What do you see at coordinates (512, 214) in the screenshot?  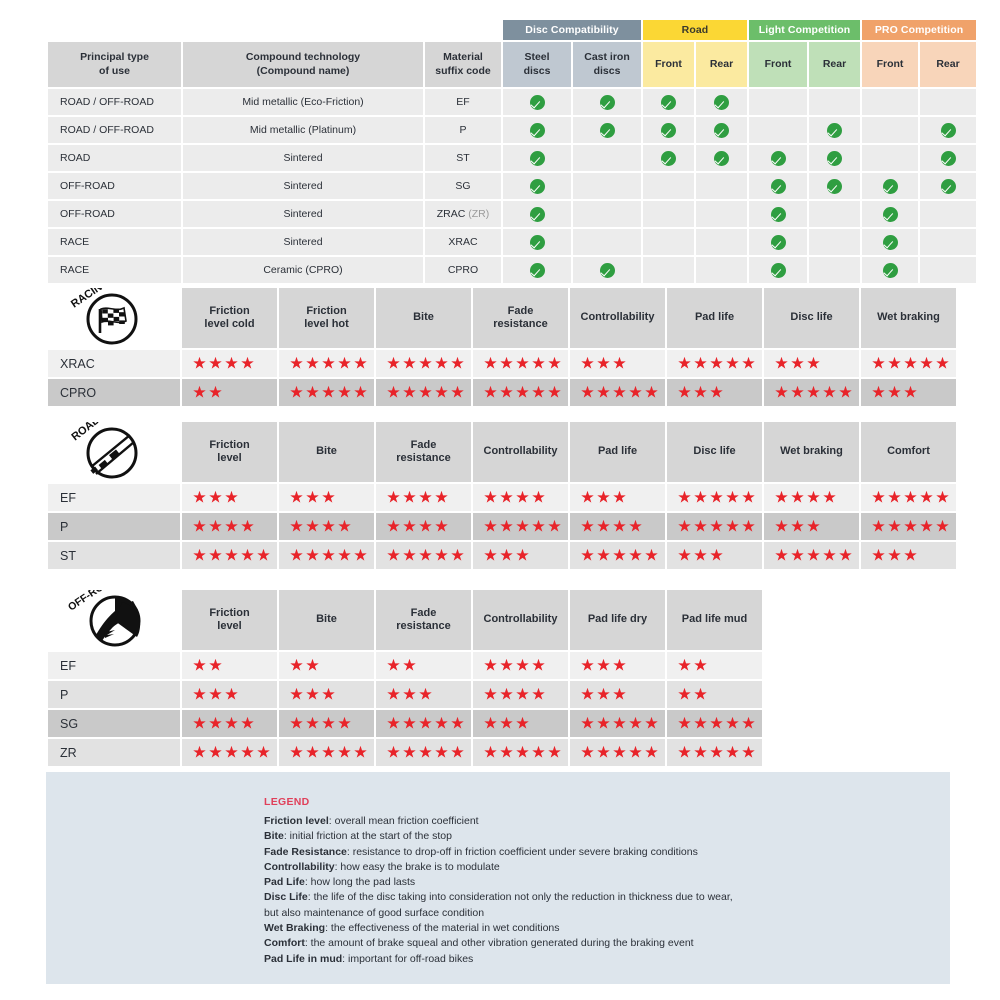 I see `compat-row: OFF-ROAD Sintered ZRAC (ZR)` at bounding box center [512, 214].